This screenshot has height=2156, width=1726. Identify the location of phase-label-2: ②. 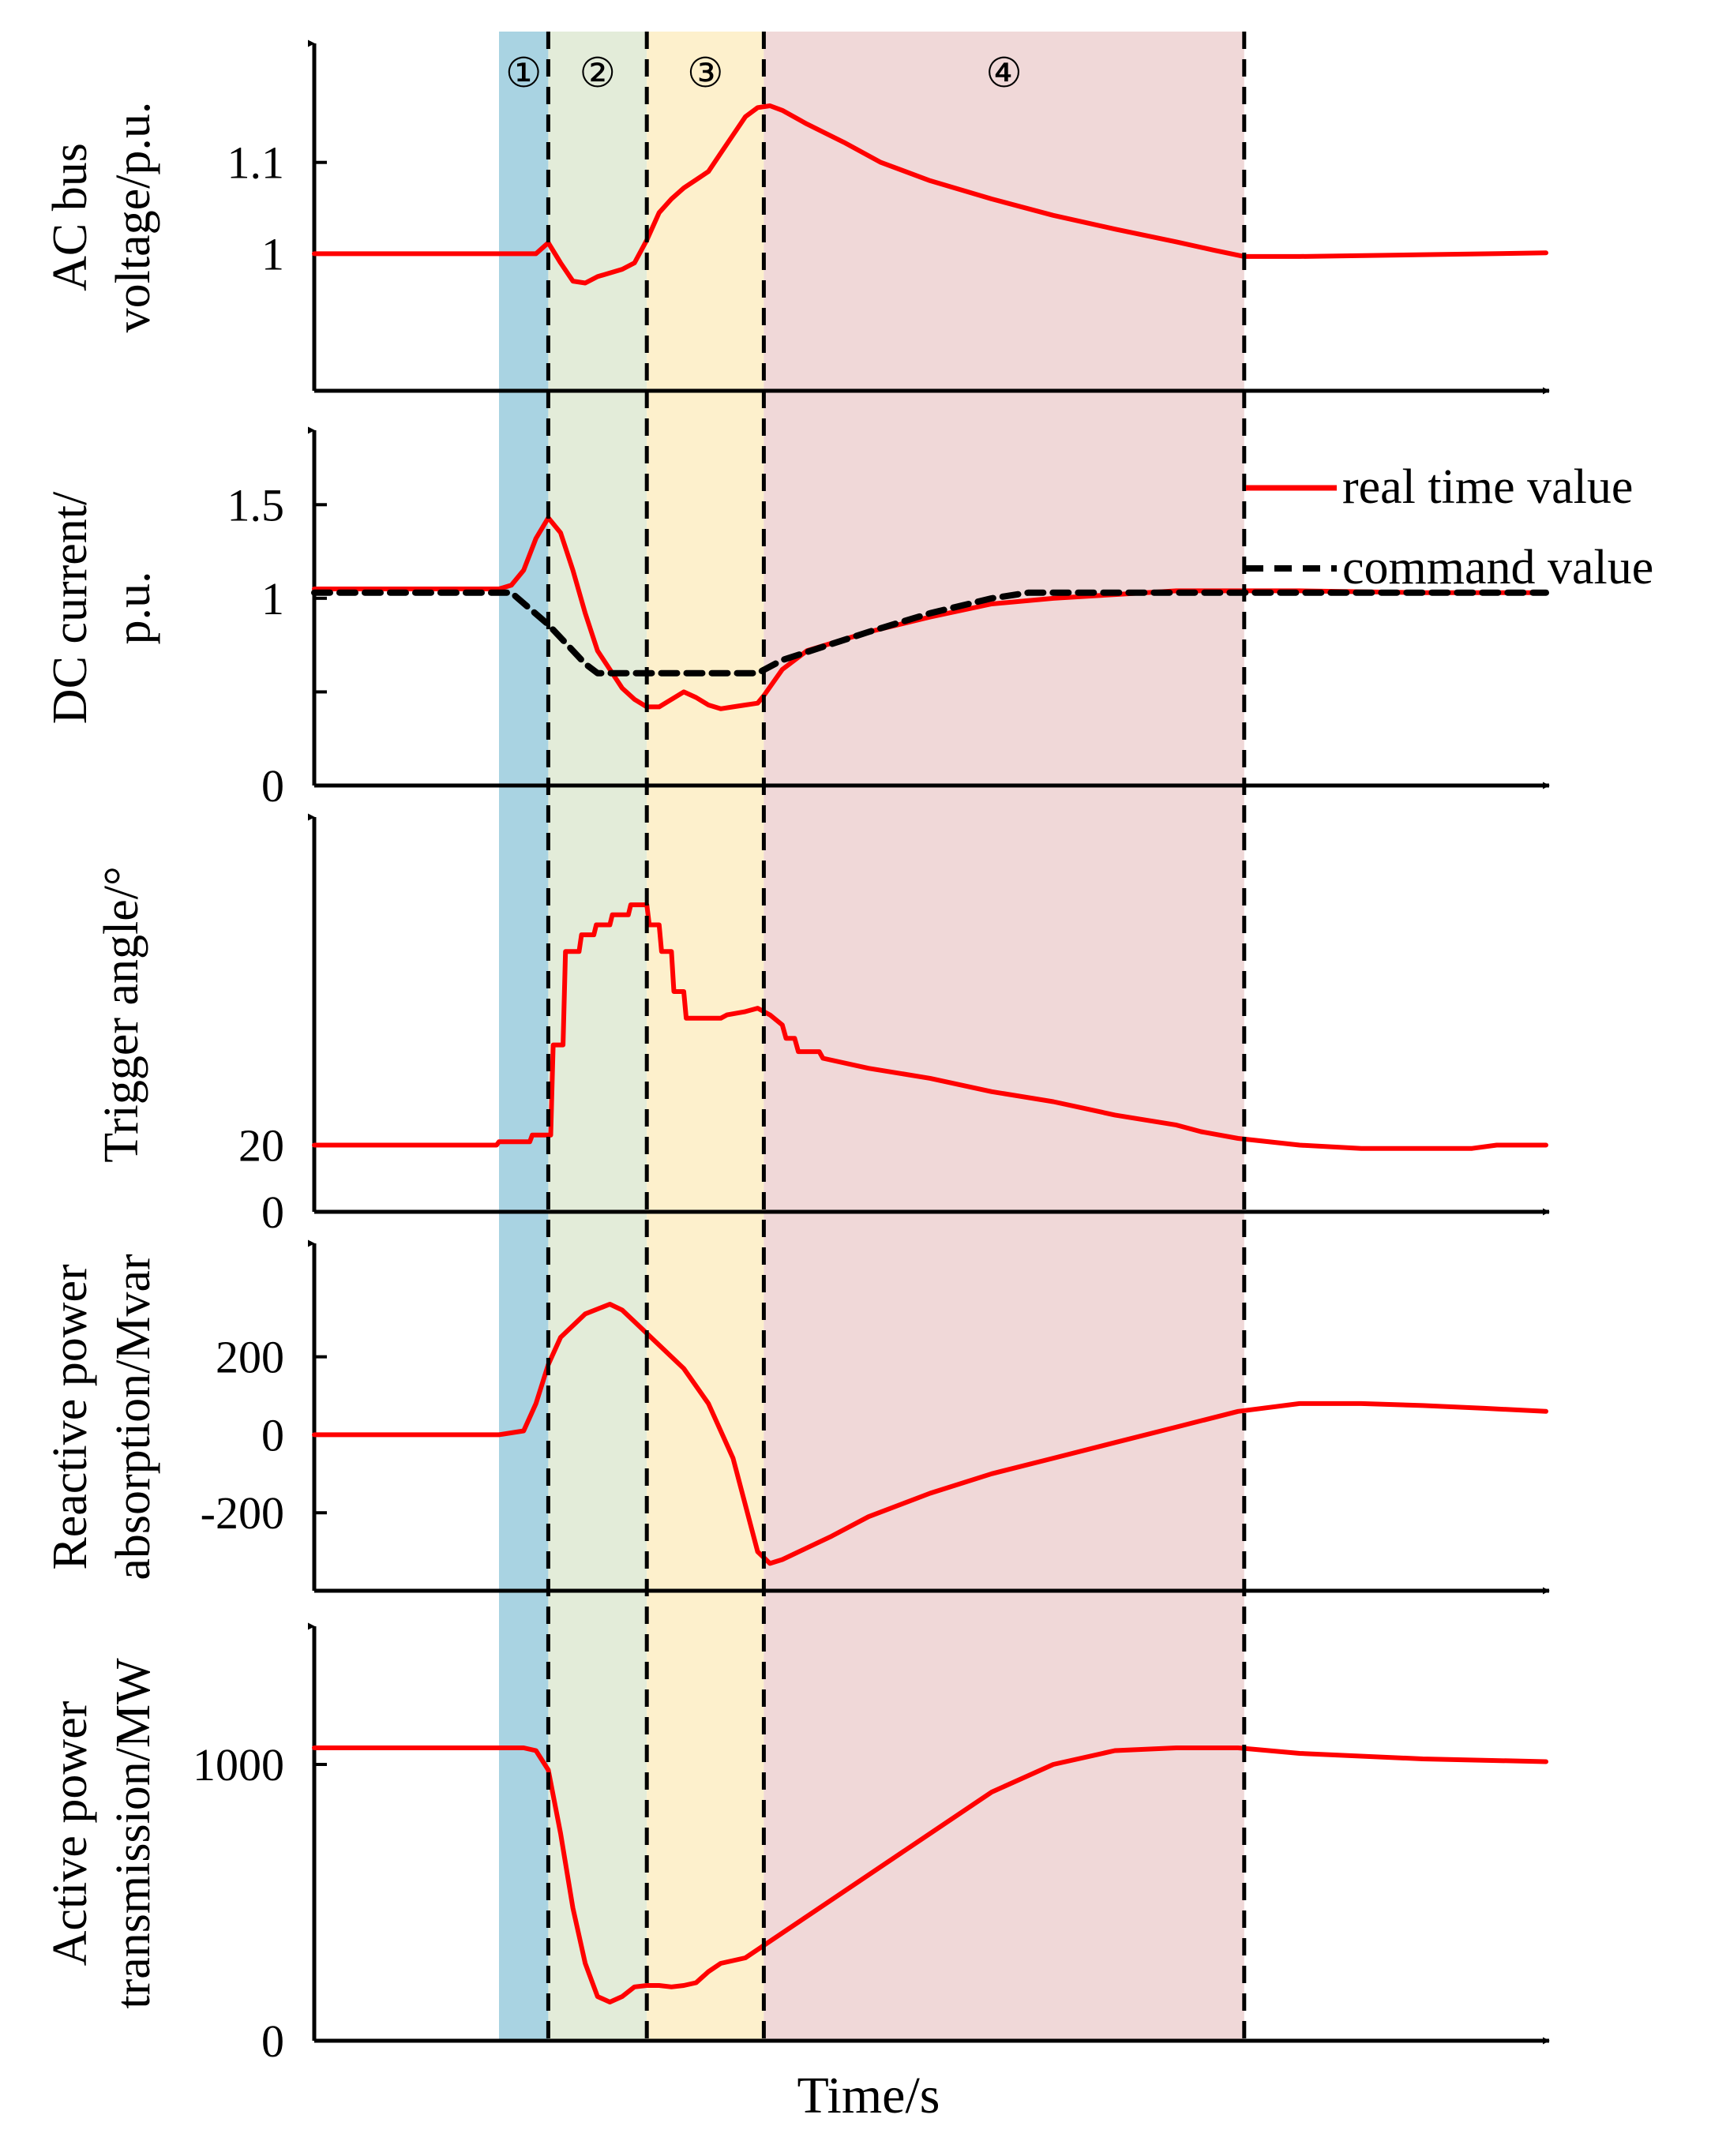
(597, 73).